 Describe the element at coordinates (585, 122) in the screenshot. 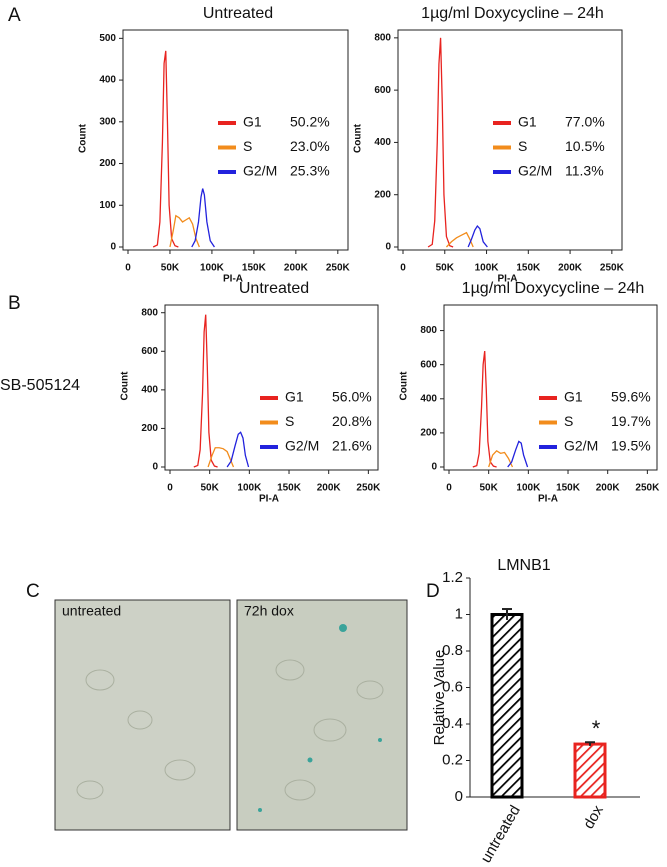

I see `legend-stat: 77.0%` at that location.